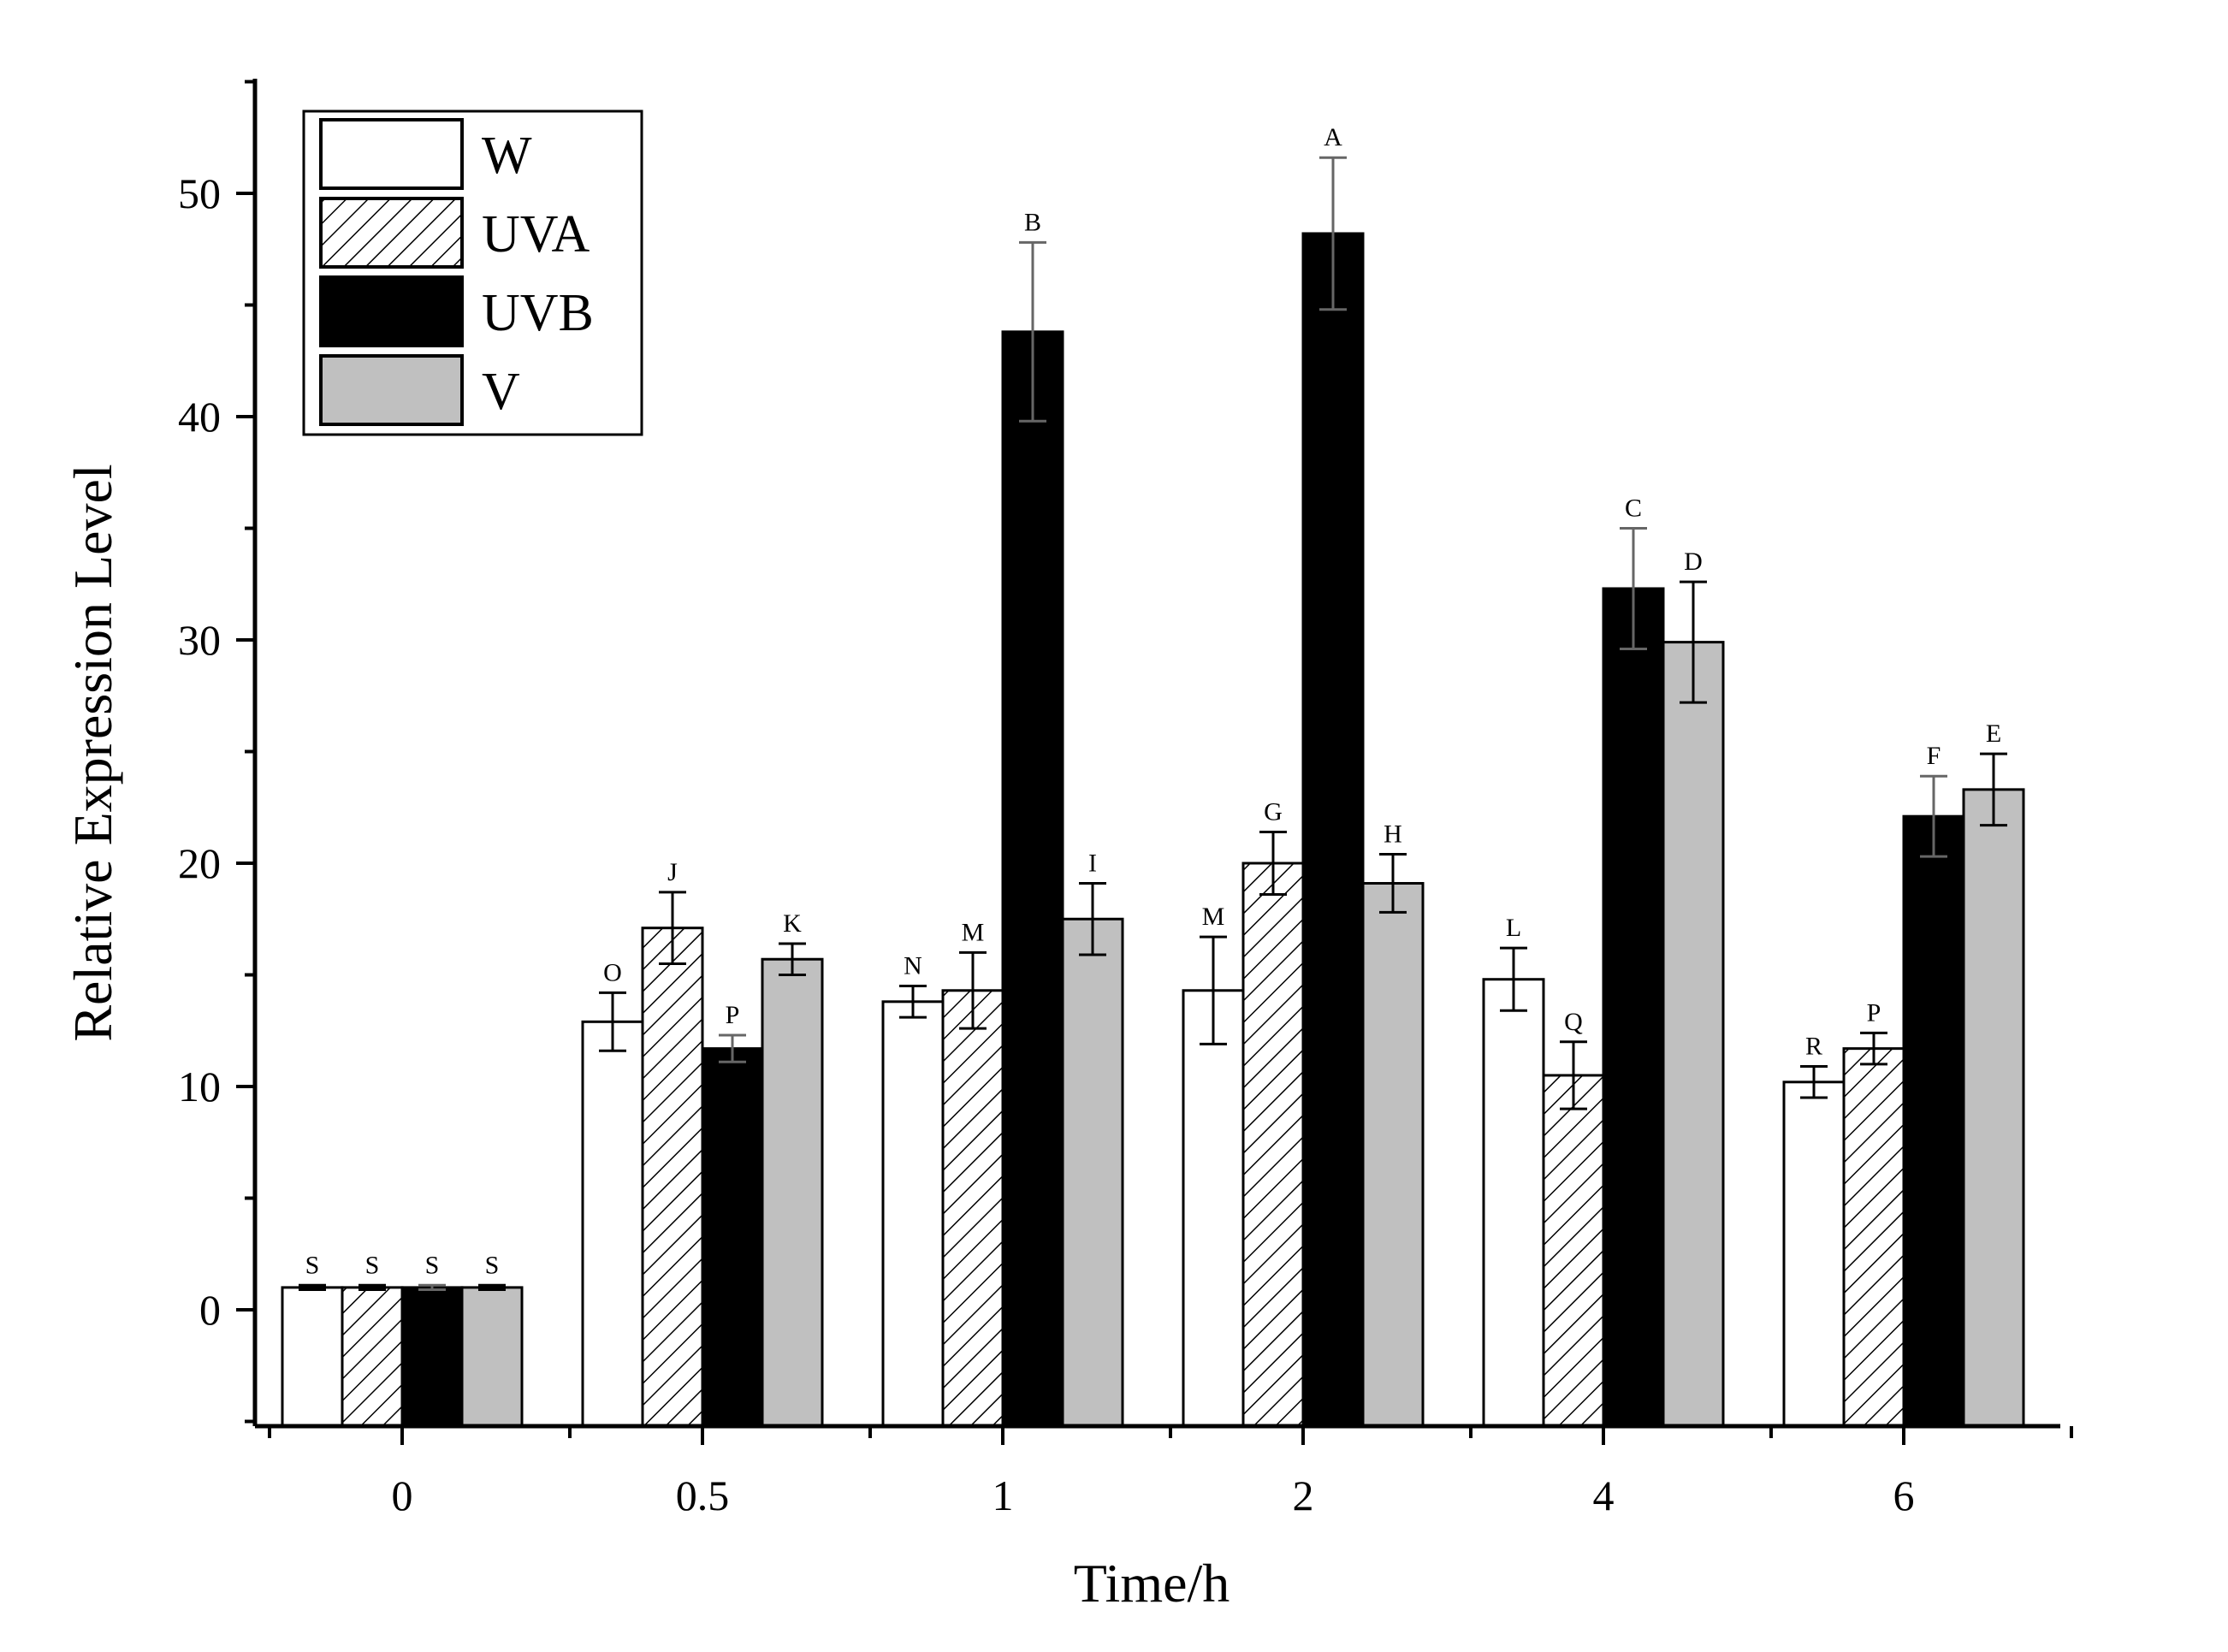 The width and height of the screenshot is (2228, 1652). Describe the element at coordinates (1604, 1495) in the screenshot. I see `x-tick-label-4: 4` at that location.